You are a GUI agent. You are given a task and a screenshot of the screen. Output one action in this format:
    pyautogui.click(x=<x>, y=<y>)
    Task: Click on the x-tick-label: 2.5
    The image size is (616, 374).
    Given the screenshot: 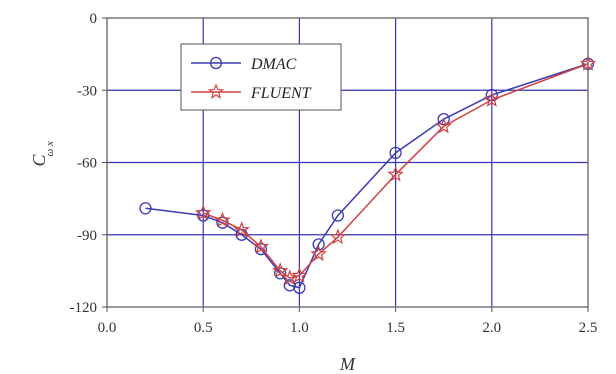 What is the action you would take?
    pyautogui.click(x=588, y=328)
    